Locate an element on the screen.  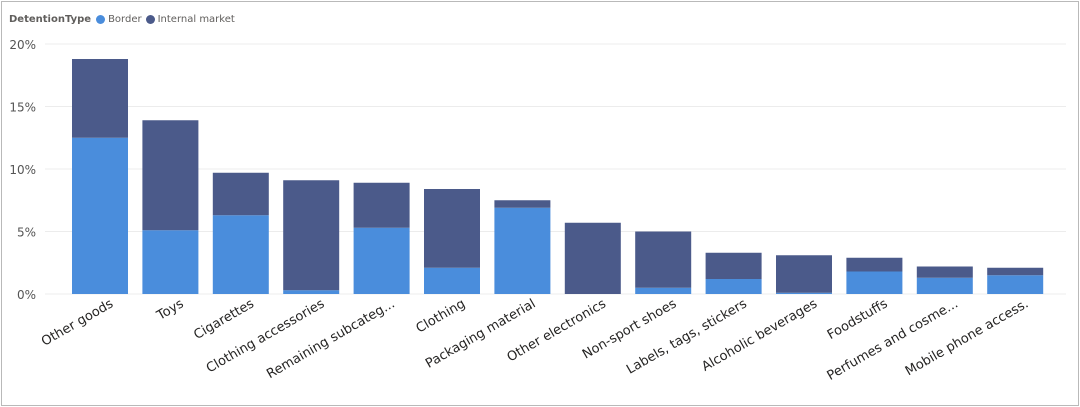
legend-label-internal-market: Internal market is located at coordinates (196, 19).